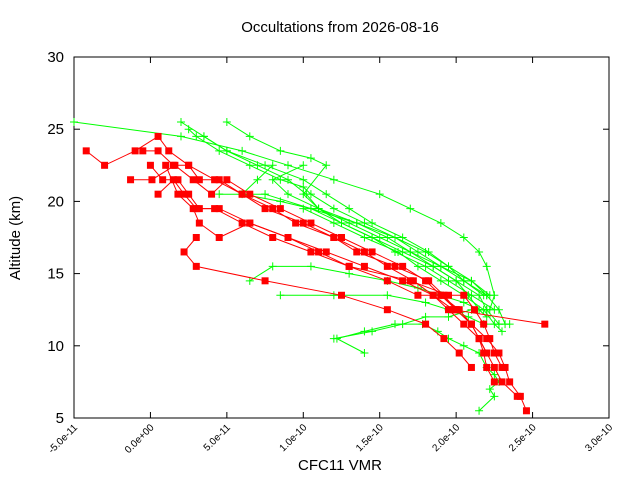 Image resolution: width=640 pixels, height=480 pixels. I want to click on series-line, so click(351, 244).